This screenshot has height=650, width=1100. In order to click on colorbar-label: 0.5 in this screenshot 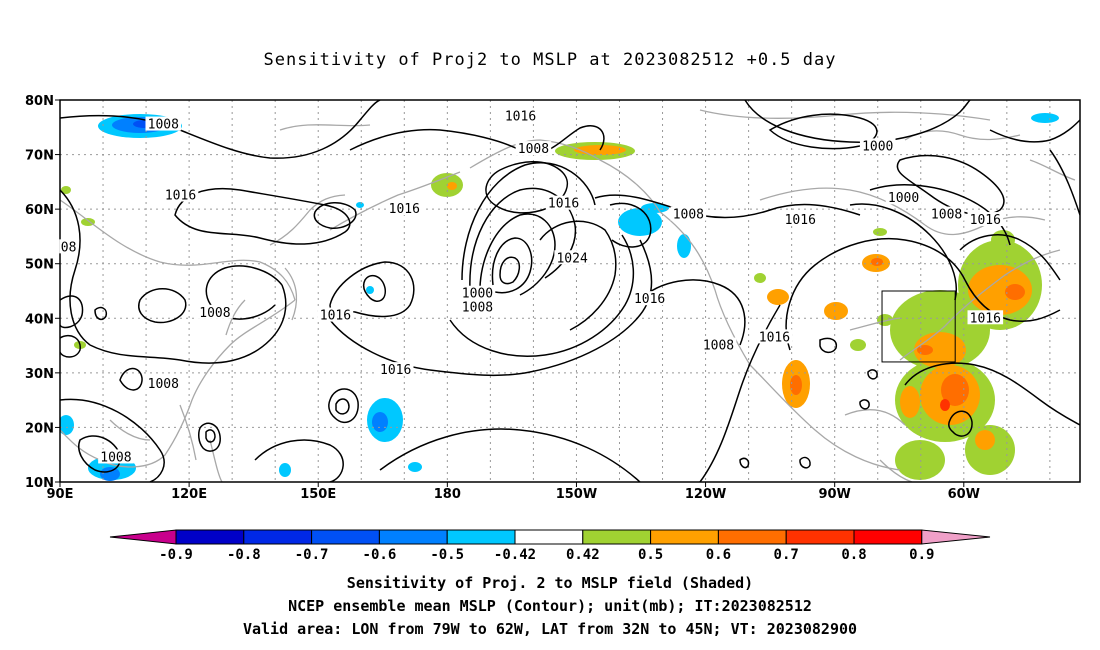, I will do `click(650, 555)`.